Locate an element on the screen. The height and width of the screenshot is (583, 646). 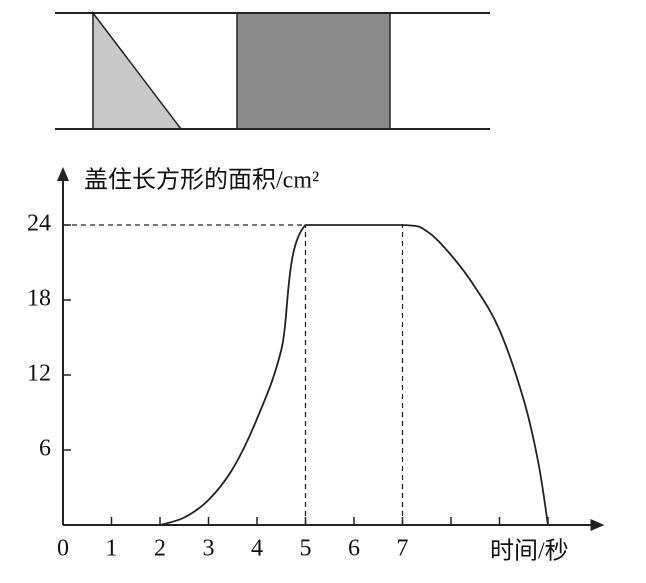
x-tick-label: 2 is located at coordinates (160, 549).